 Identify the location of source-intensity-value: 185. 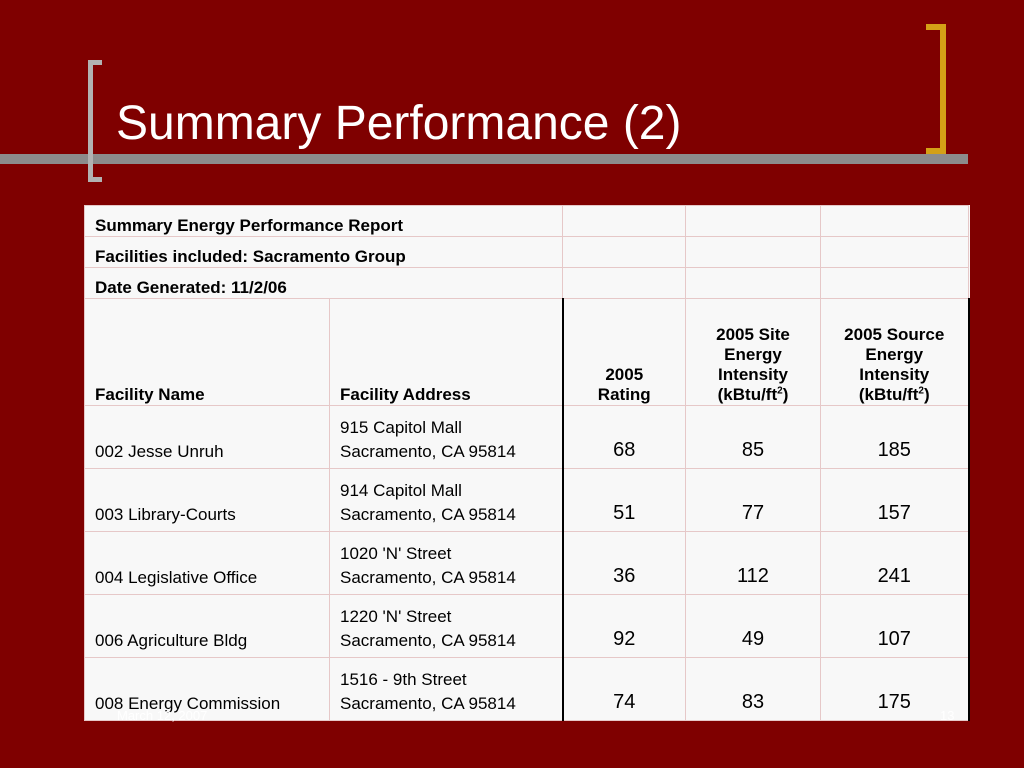
(895, 437).